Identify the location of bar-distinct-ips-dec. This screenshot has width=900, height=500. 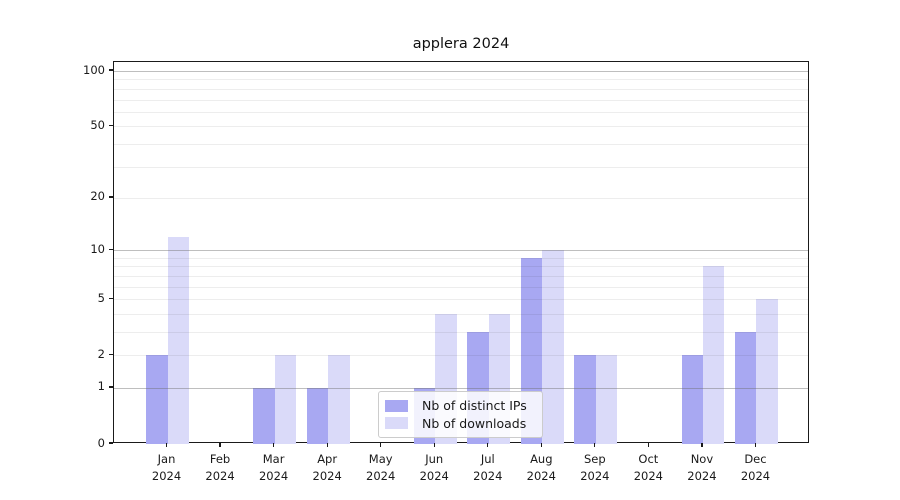
(746, 387).